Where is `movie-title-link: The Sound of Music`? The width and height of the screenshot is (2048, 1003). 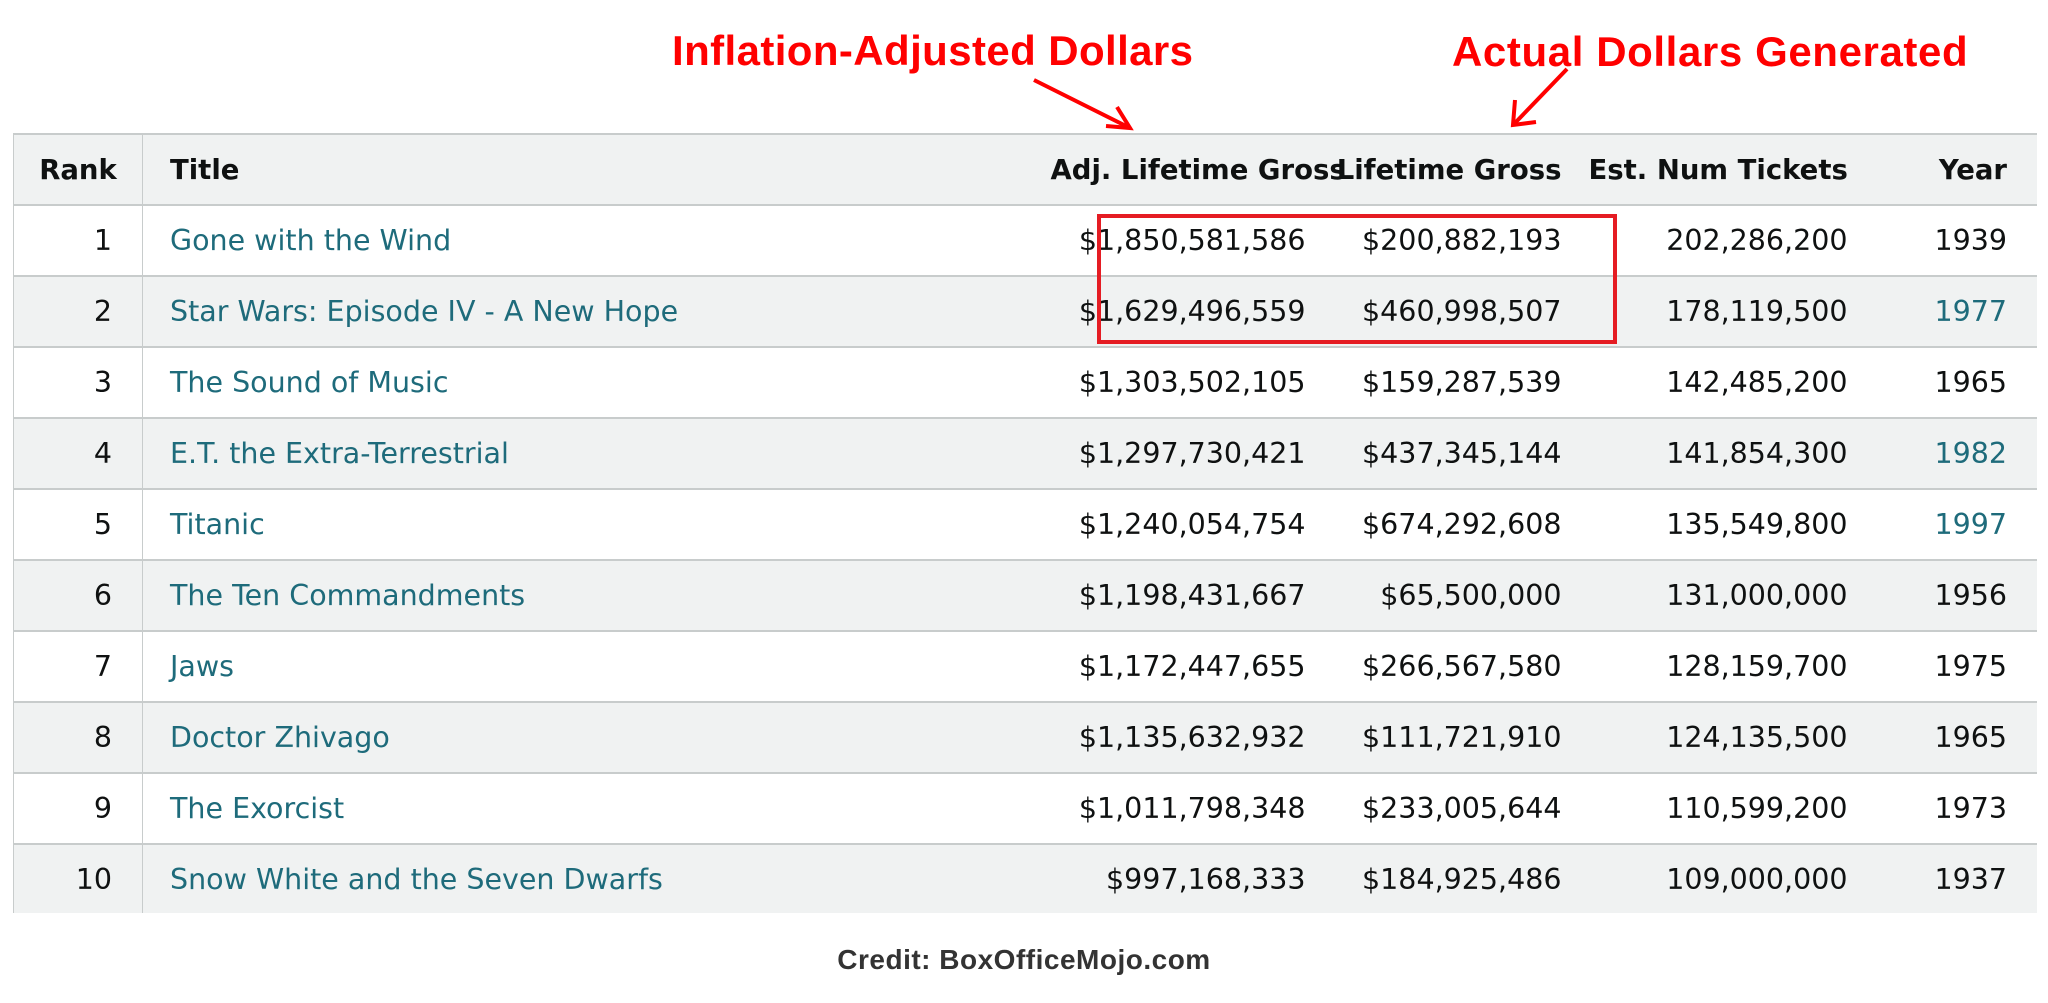
movie-title-link: The Sound of Music is located at coordinates (309, 382).